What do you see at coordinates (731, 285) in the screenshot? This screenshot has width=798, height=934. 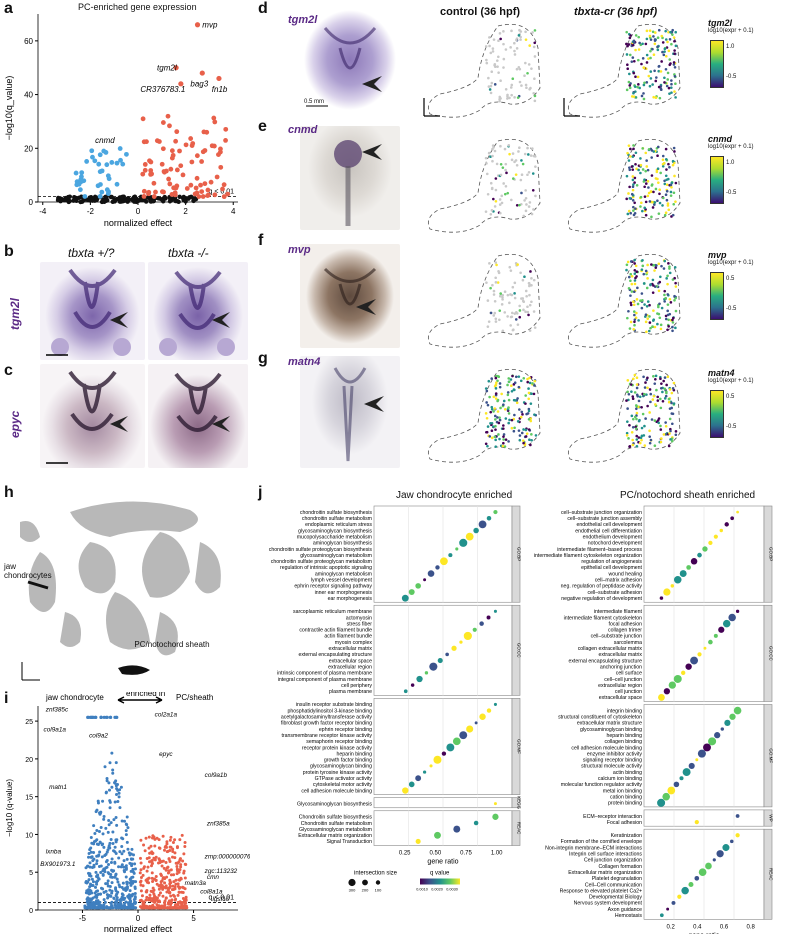 I see `legend-mvp: mvp log10(expr + 0.1) 0.5 -0.5` at bounding box center [731, 285].